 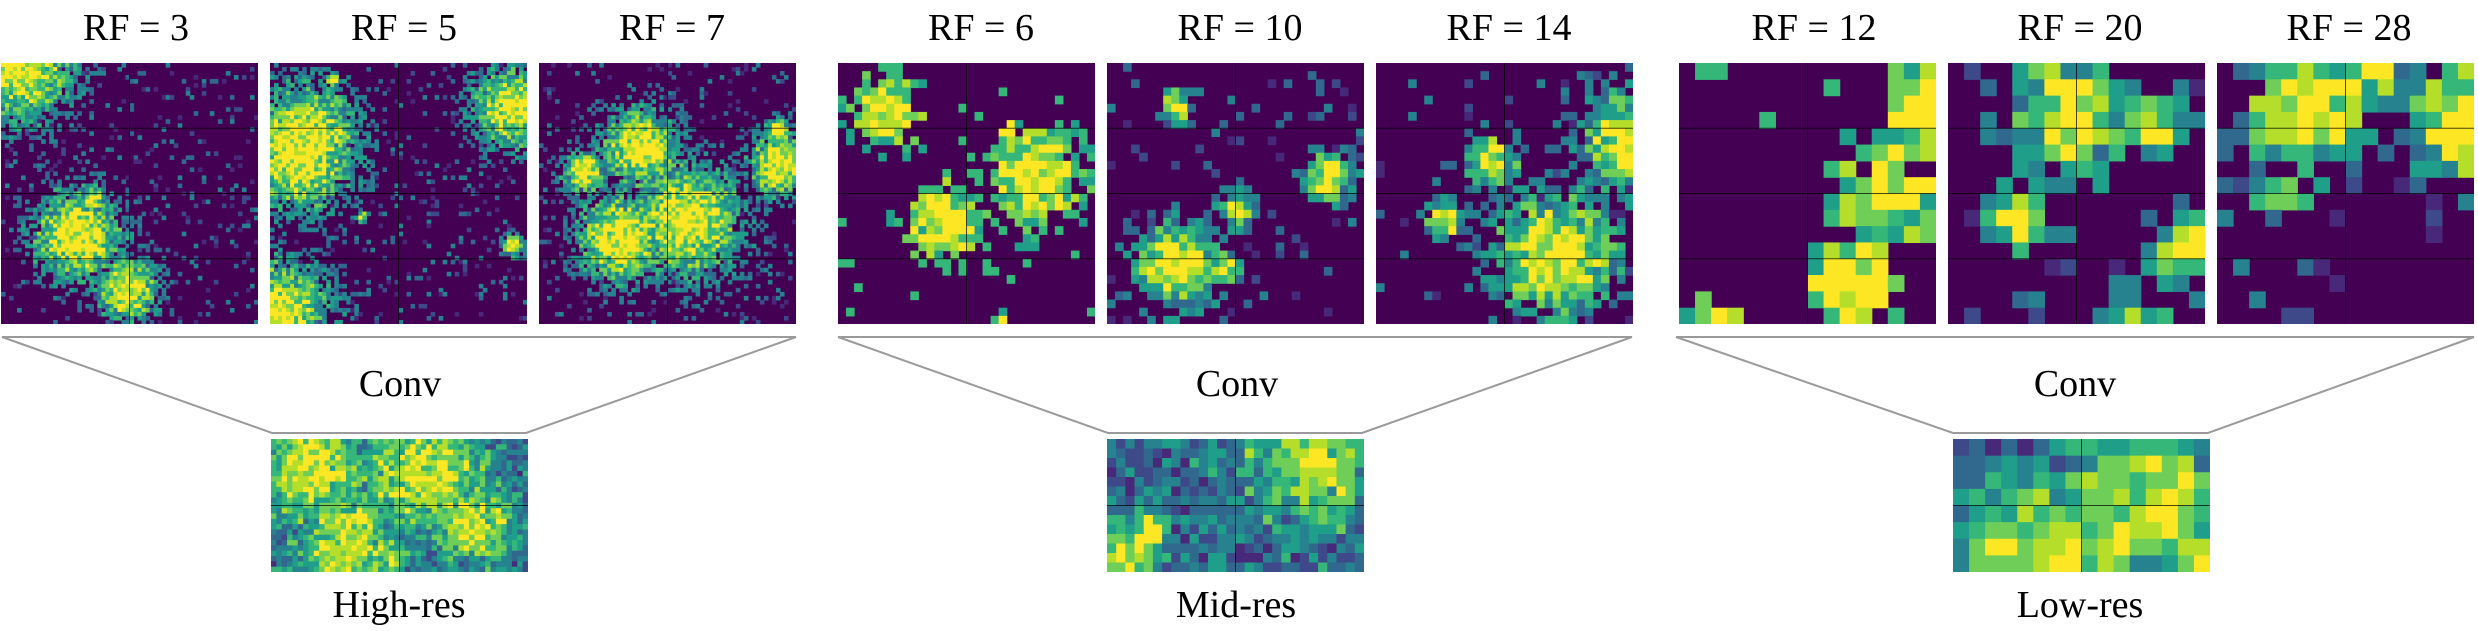 I want to click on feature-map-mid-rf14-texture, so click(x=1504, y=193).